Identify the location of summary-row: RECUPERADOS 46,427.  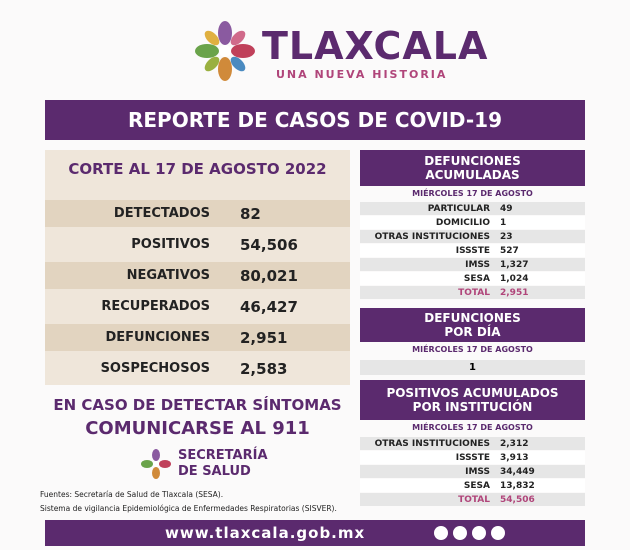
(197, 306).